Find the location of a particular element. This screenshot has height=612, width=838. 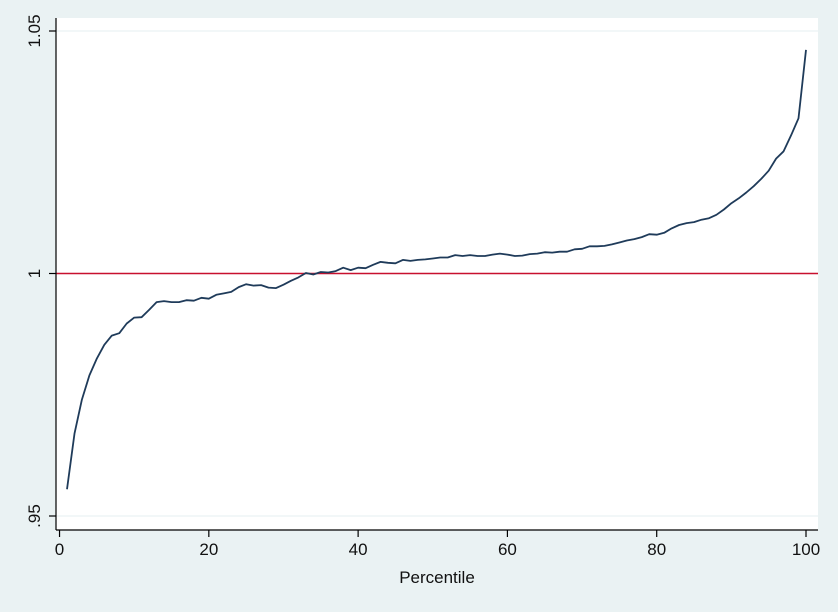

x-tick-label-1: 20 is located at coordinates (208, 549).